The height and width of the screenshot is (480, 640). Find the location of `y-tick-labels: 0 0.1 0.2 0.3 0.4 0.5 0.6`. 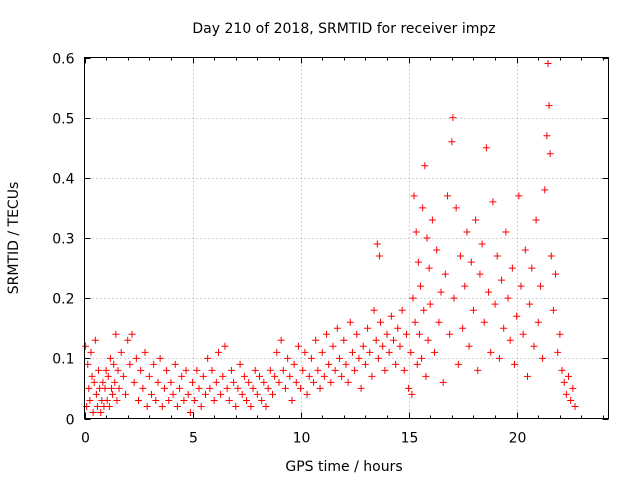

y-tick-labels: 0 0.1 0.2 0.3 0.4 0.5 0.6 is located at coordinates (63, 240).